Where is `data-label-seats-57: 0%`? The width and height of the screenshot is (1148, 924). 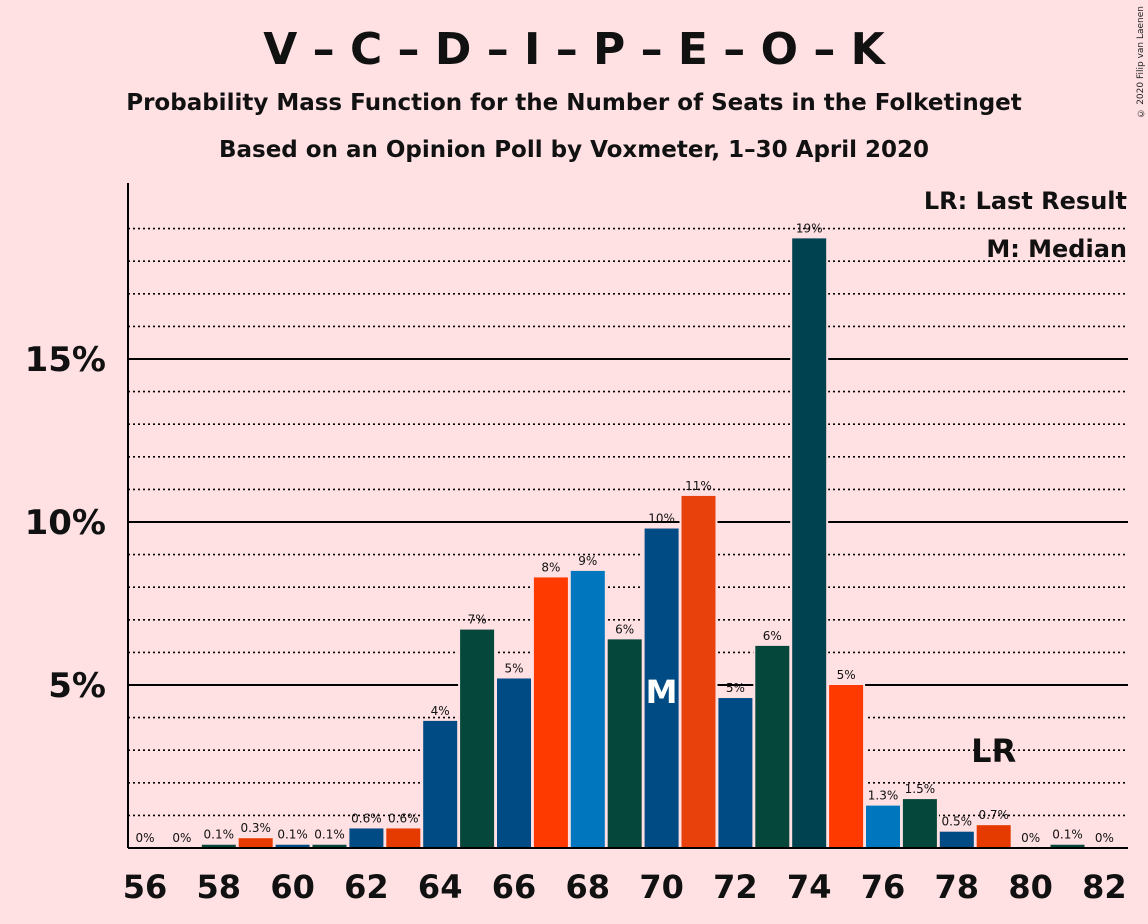
data-label-seats-57: 0% is located at coordinates (181, 838).